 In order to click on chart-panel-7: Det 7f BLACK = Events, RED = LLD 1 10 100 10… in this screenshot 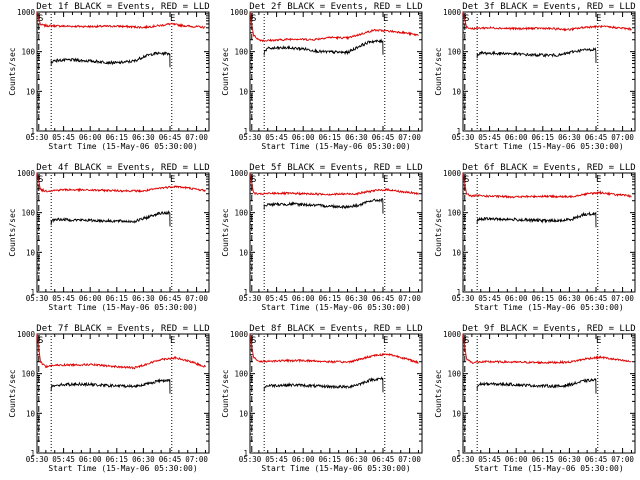, I will do `click(109, 398)`.